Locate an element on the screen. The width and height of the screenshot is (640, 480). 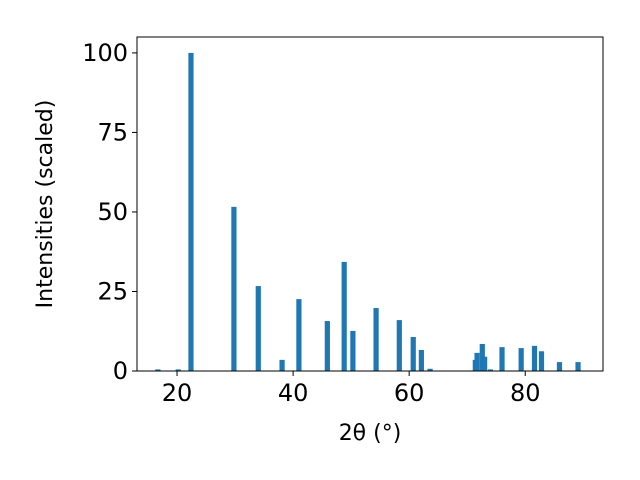
y-tick-label: 50 is located at coordinates (112, 212).